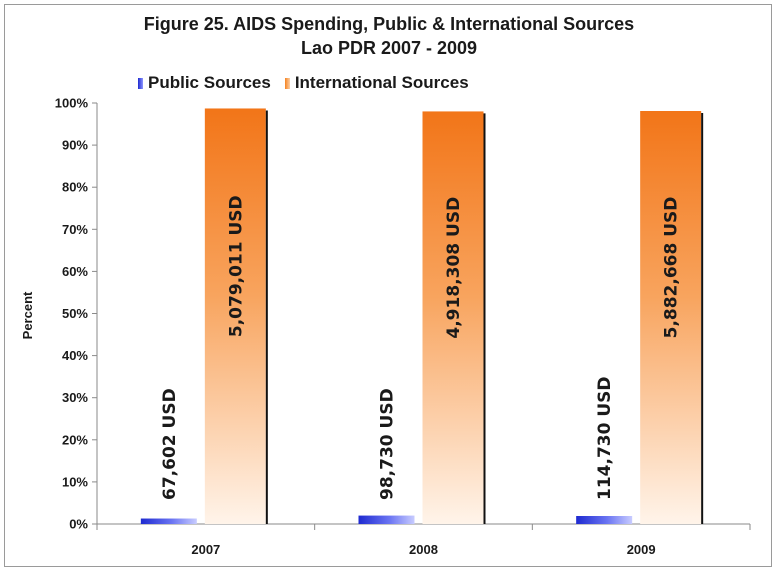 This screenshot has height=573, width=778. Describe the element at coordinates (75, 271) in the screenshot. I see `y-tick-label: 60%` at that location.